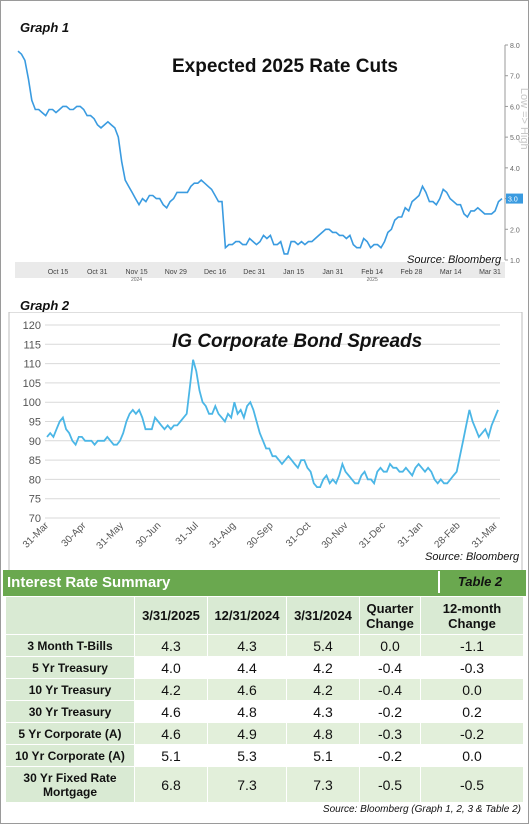 Image resolution: width=529 pixels, height=824 pixels. I want to click on table-row: 5 Yr Treasury 4.0 4.4 4.2 -0.4 -0.3, so click(264, 667).